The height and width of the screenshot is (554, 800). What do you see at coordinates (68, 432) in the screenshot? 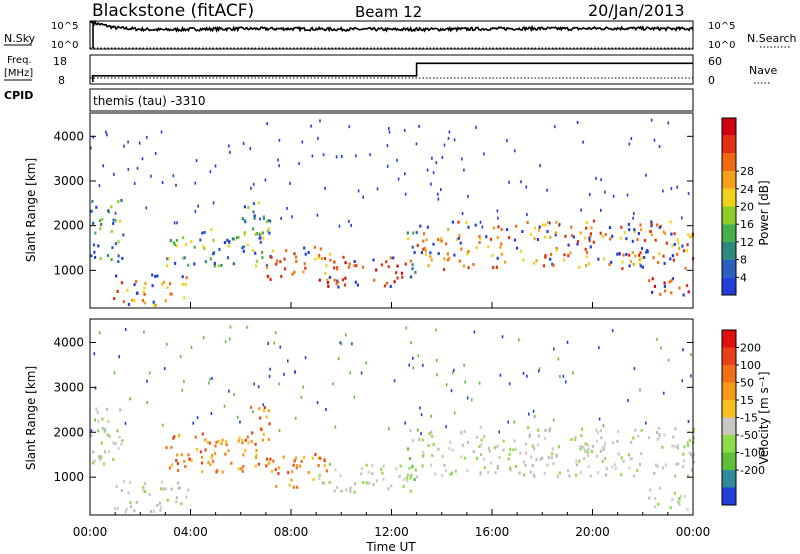
I see `y-tick-label: 2000` at bounding box center [68, 432].